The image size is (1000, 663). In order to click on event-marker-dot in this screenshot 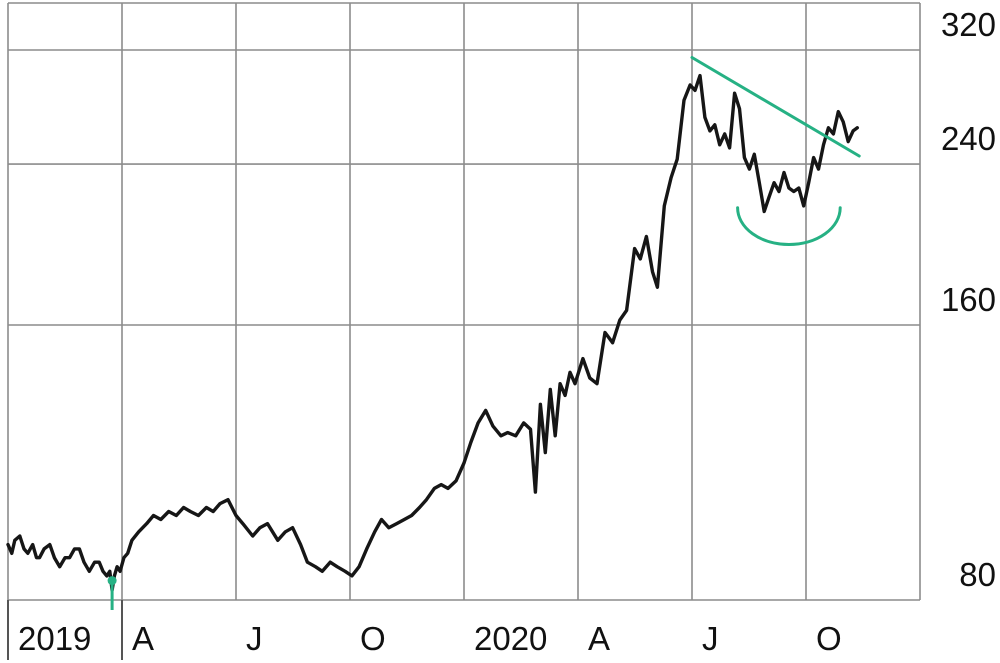, I will do `click(112, 581)`.